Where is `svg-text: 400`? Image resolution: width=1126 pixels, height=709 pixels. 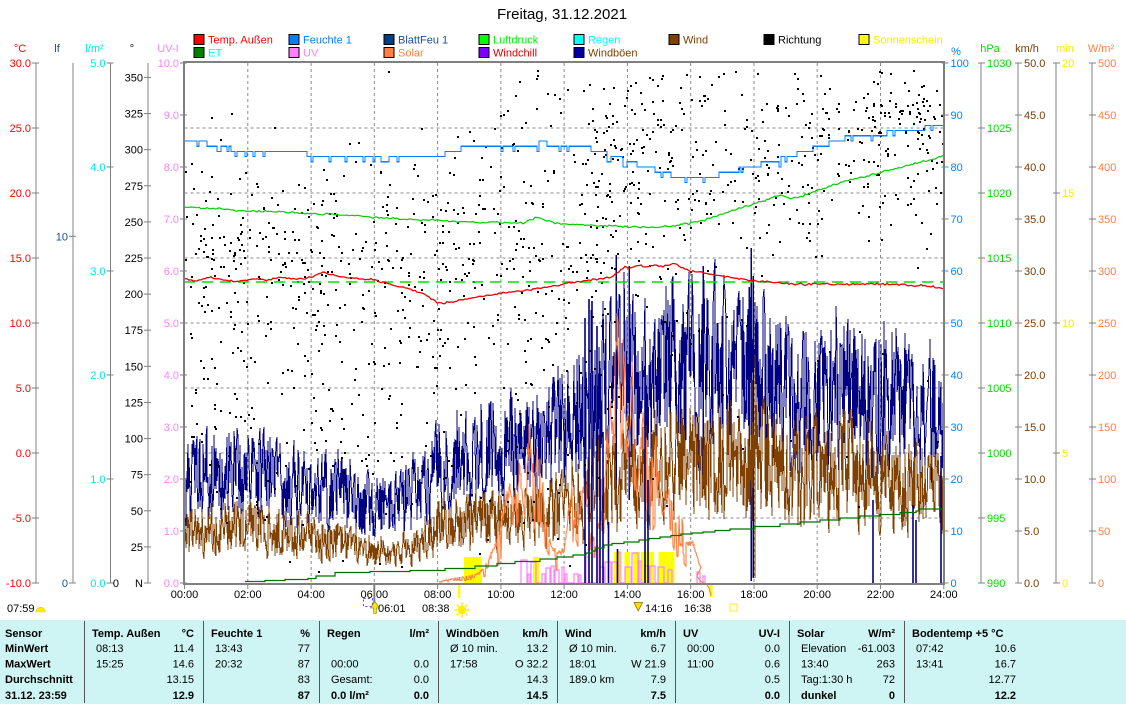
svg-text: 400 is located at coordinates (1107, 168).